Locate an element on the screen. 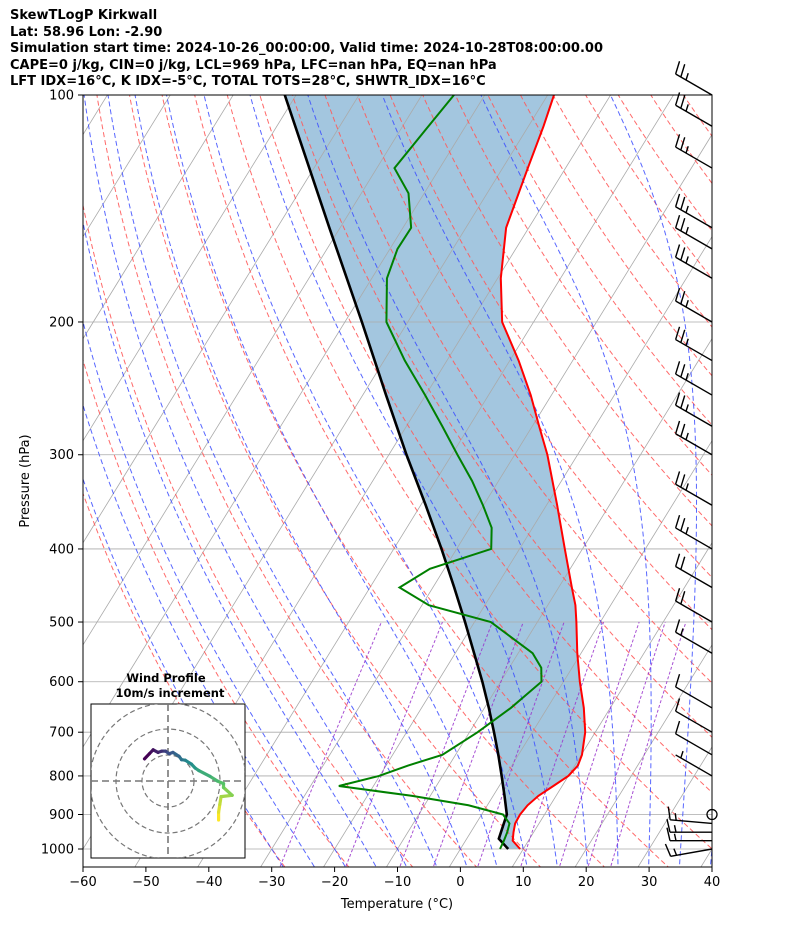 The height and width of the screenshot is (937, 794). y-axis-label: Pressure (hPa) is located at coordinates (25, 480).